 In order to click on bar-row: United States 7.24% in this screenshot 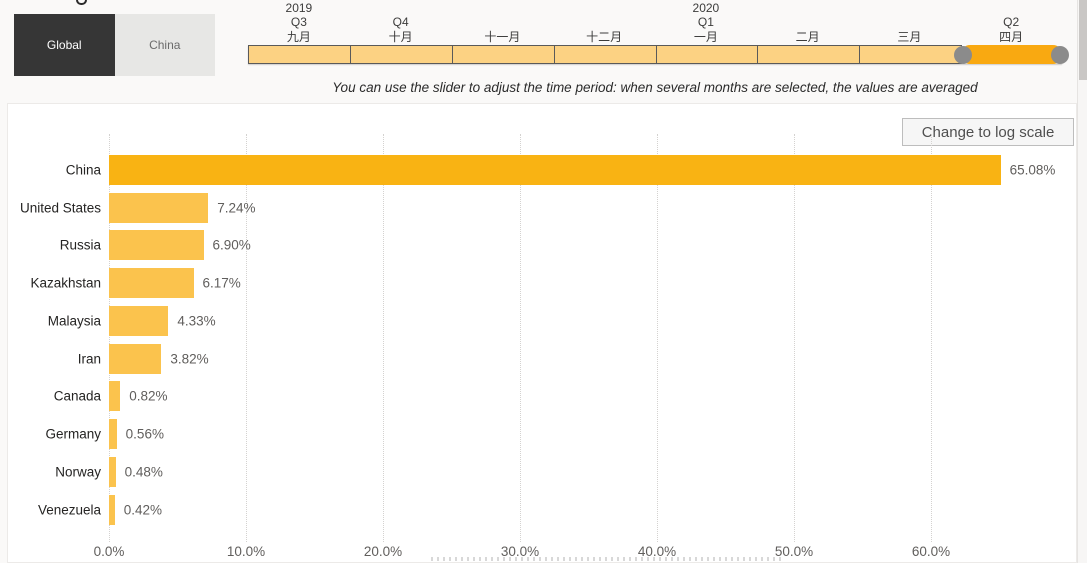, I will do `click(544, 208)`.